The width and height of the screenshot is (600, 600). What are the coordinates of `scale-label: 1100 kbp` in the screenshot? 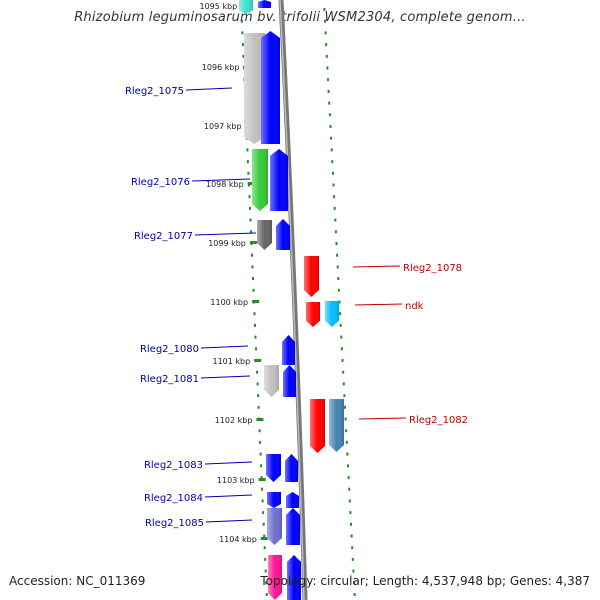 It's located at (229, 302).